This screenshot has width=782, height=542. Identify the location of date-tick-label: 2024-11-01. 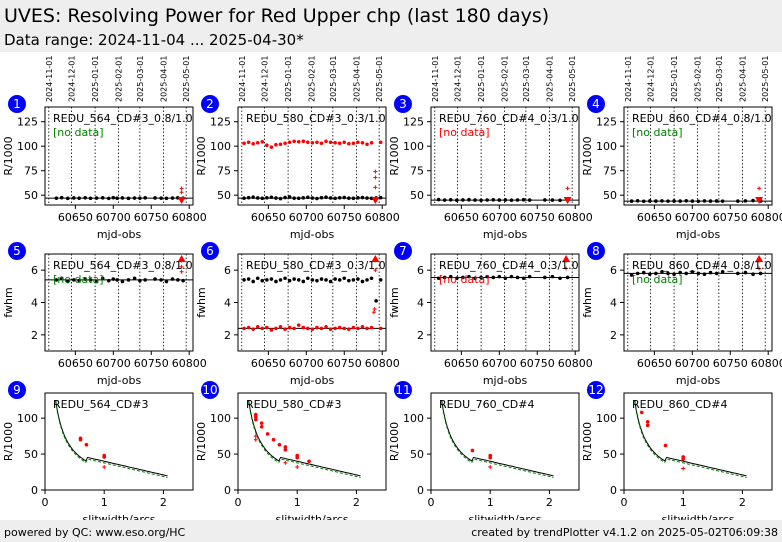
(49, 79).